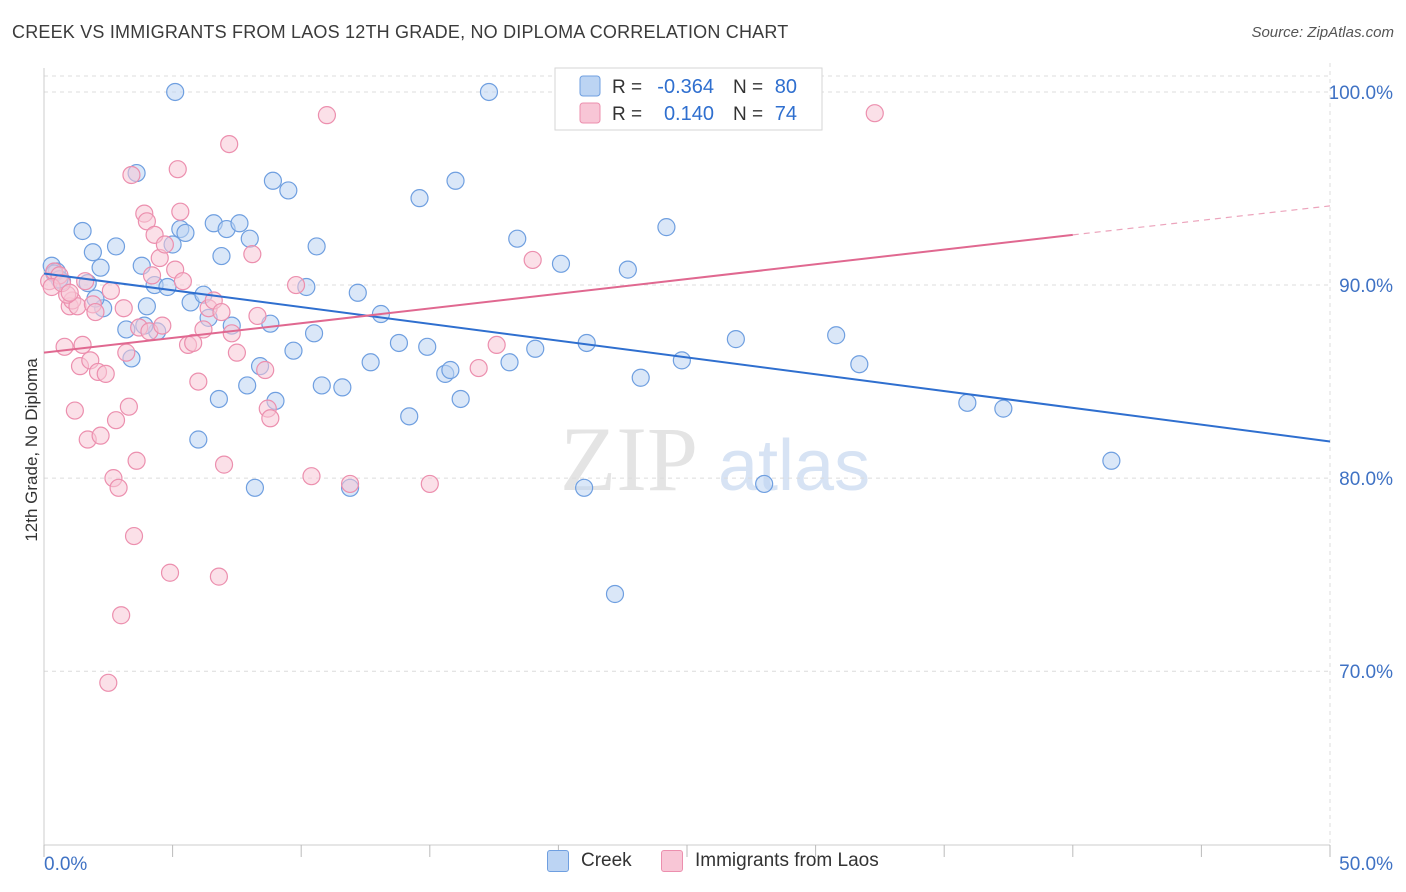 The image size is (1406, 892). What do you see at coordinates (1361, 93) in the screenshot?
I see `y-tick-label: 100.0%` at bounding box center [1361, 93].